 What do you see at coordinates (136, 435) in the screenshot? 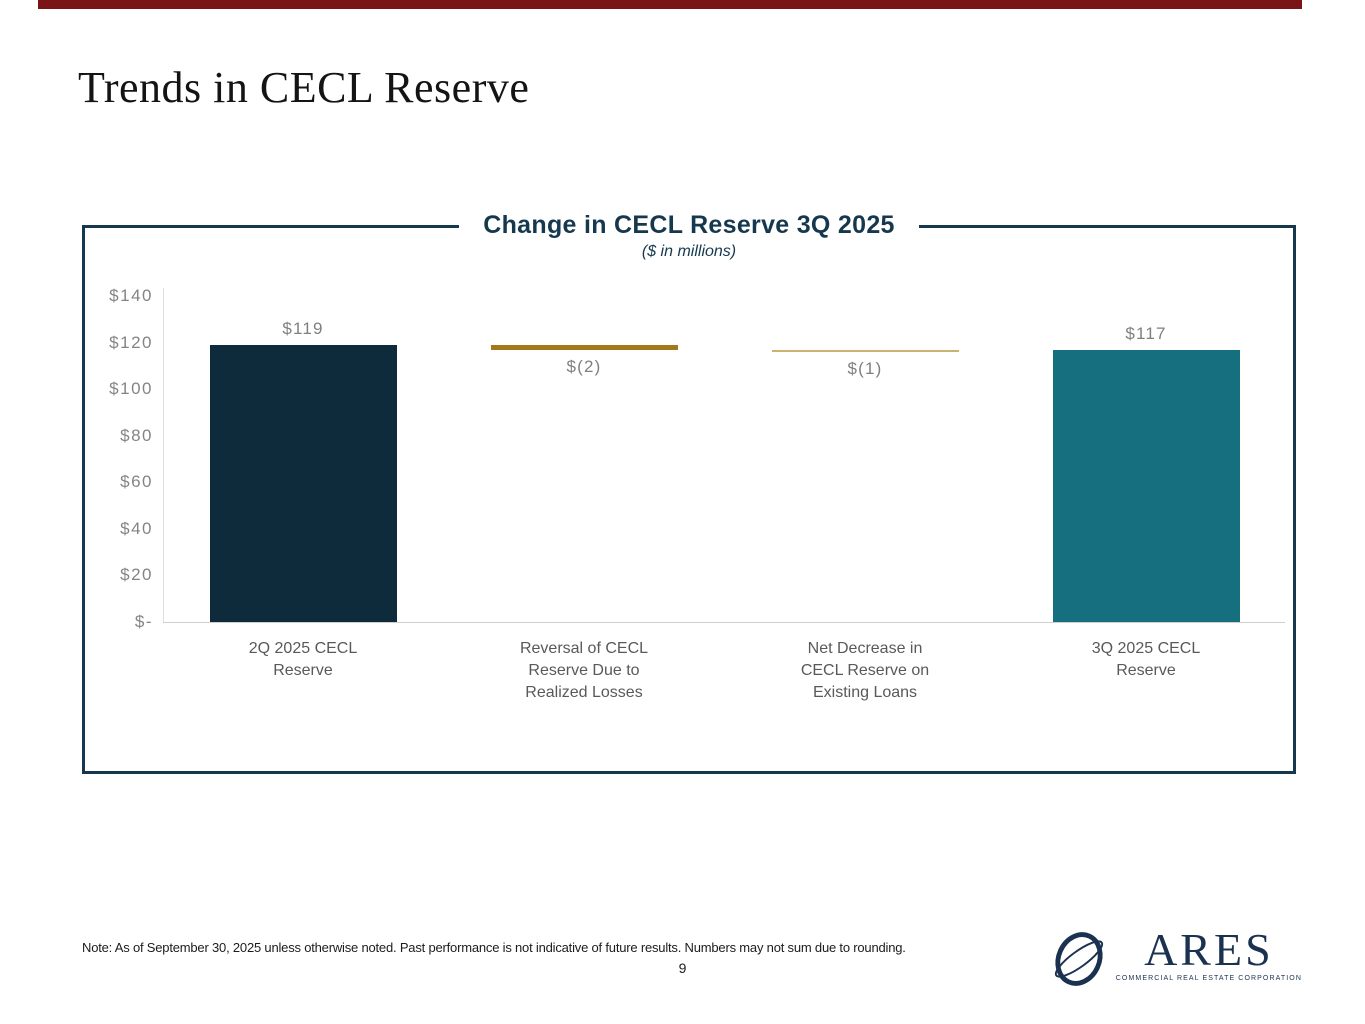
I see `y-tick-label: $80` at bounding box center [136, 435].